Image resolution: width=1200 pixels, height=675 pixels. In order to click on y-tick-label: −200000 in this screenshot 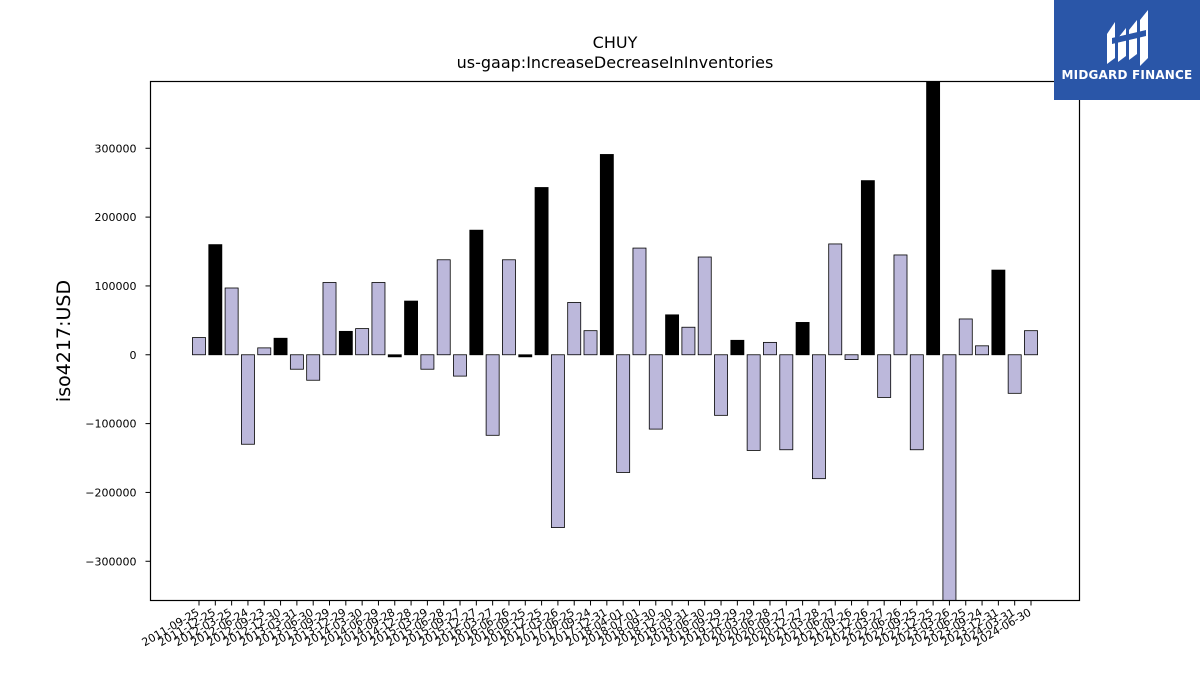, I will do `click(110, 492)`.